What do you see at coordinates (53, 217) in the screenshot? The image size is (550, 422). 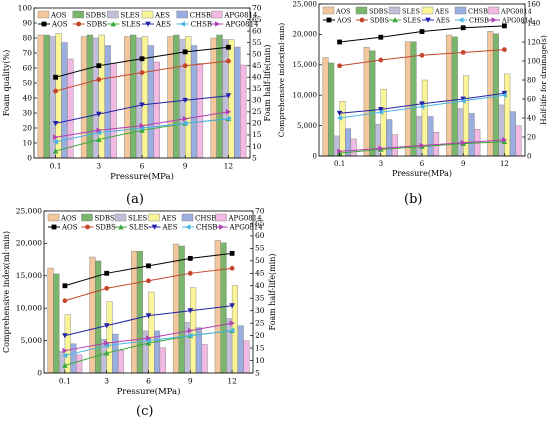 I see `c-legend-swatch-AOS` at bounding box center [53, 217].